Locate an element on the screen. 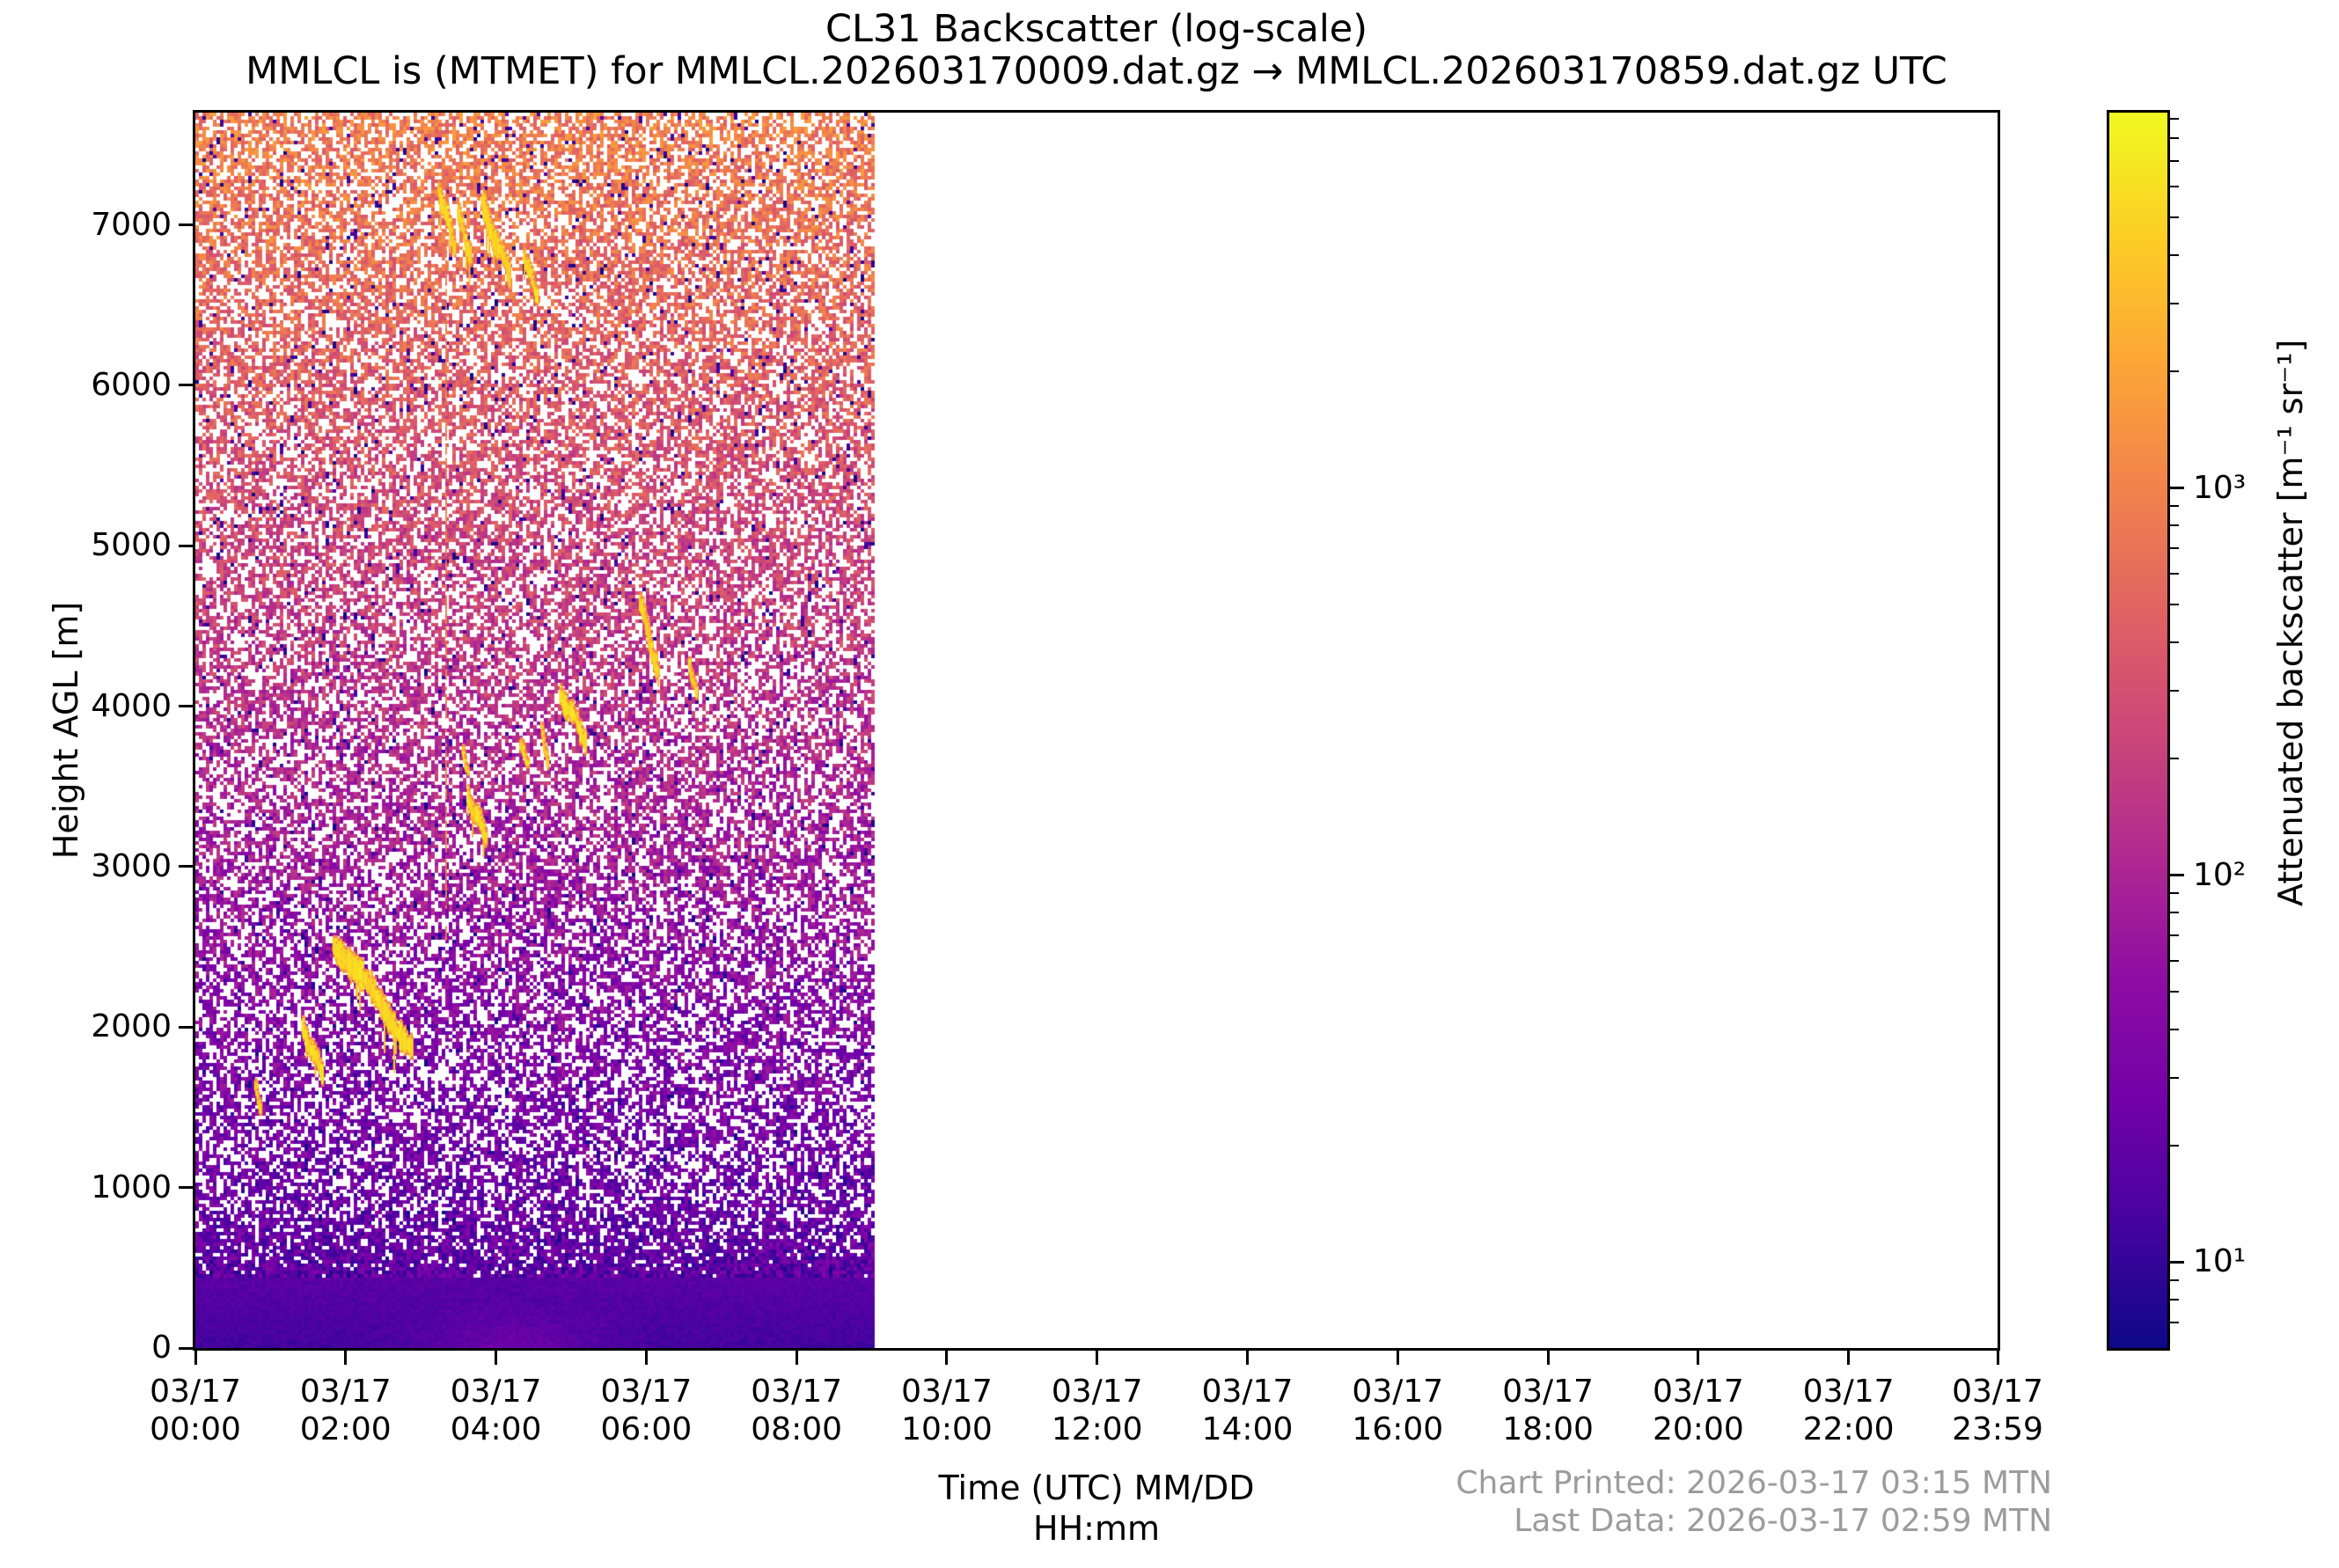 Image resolution: width=2339 pixels, height=1568 pixels. x-tick-label: 03/17 00:00 is located at coordinates (195, 1411).